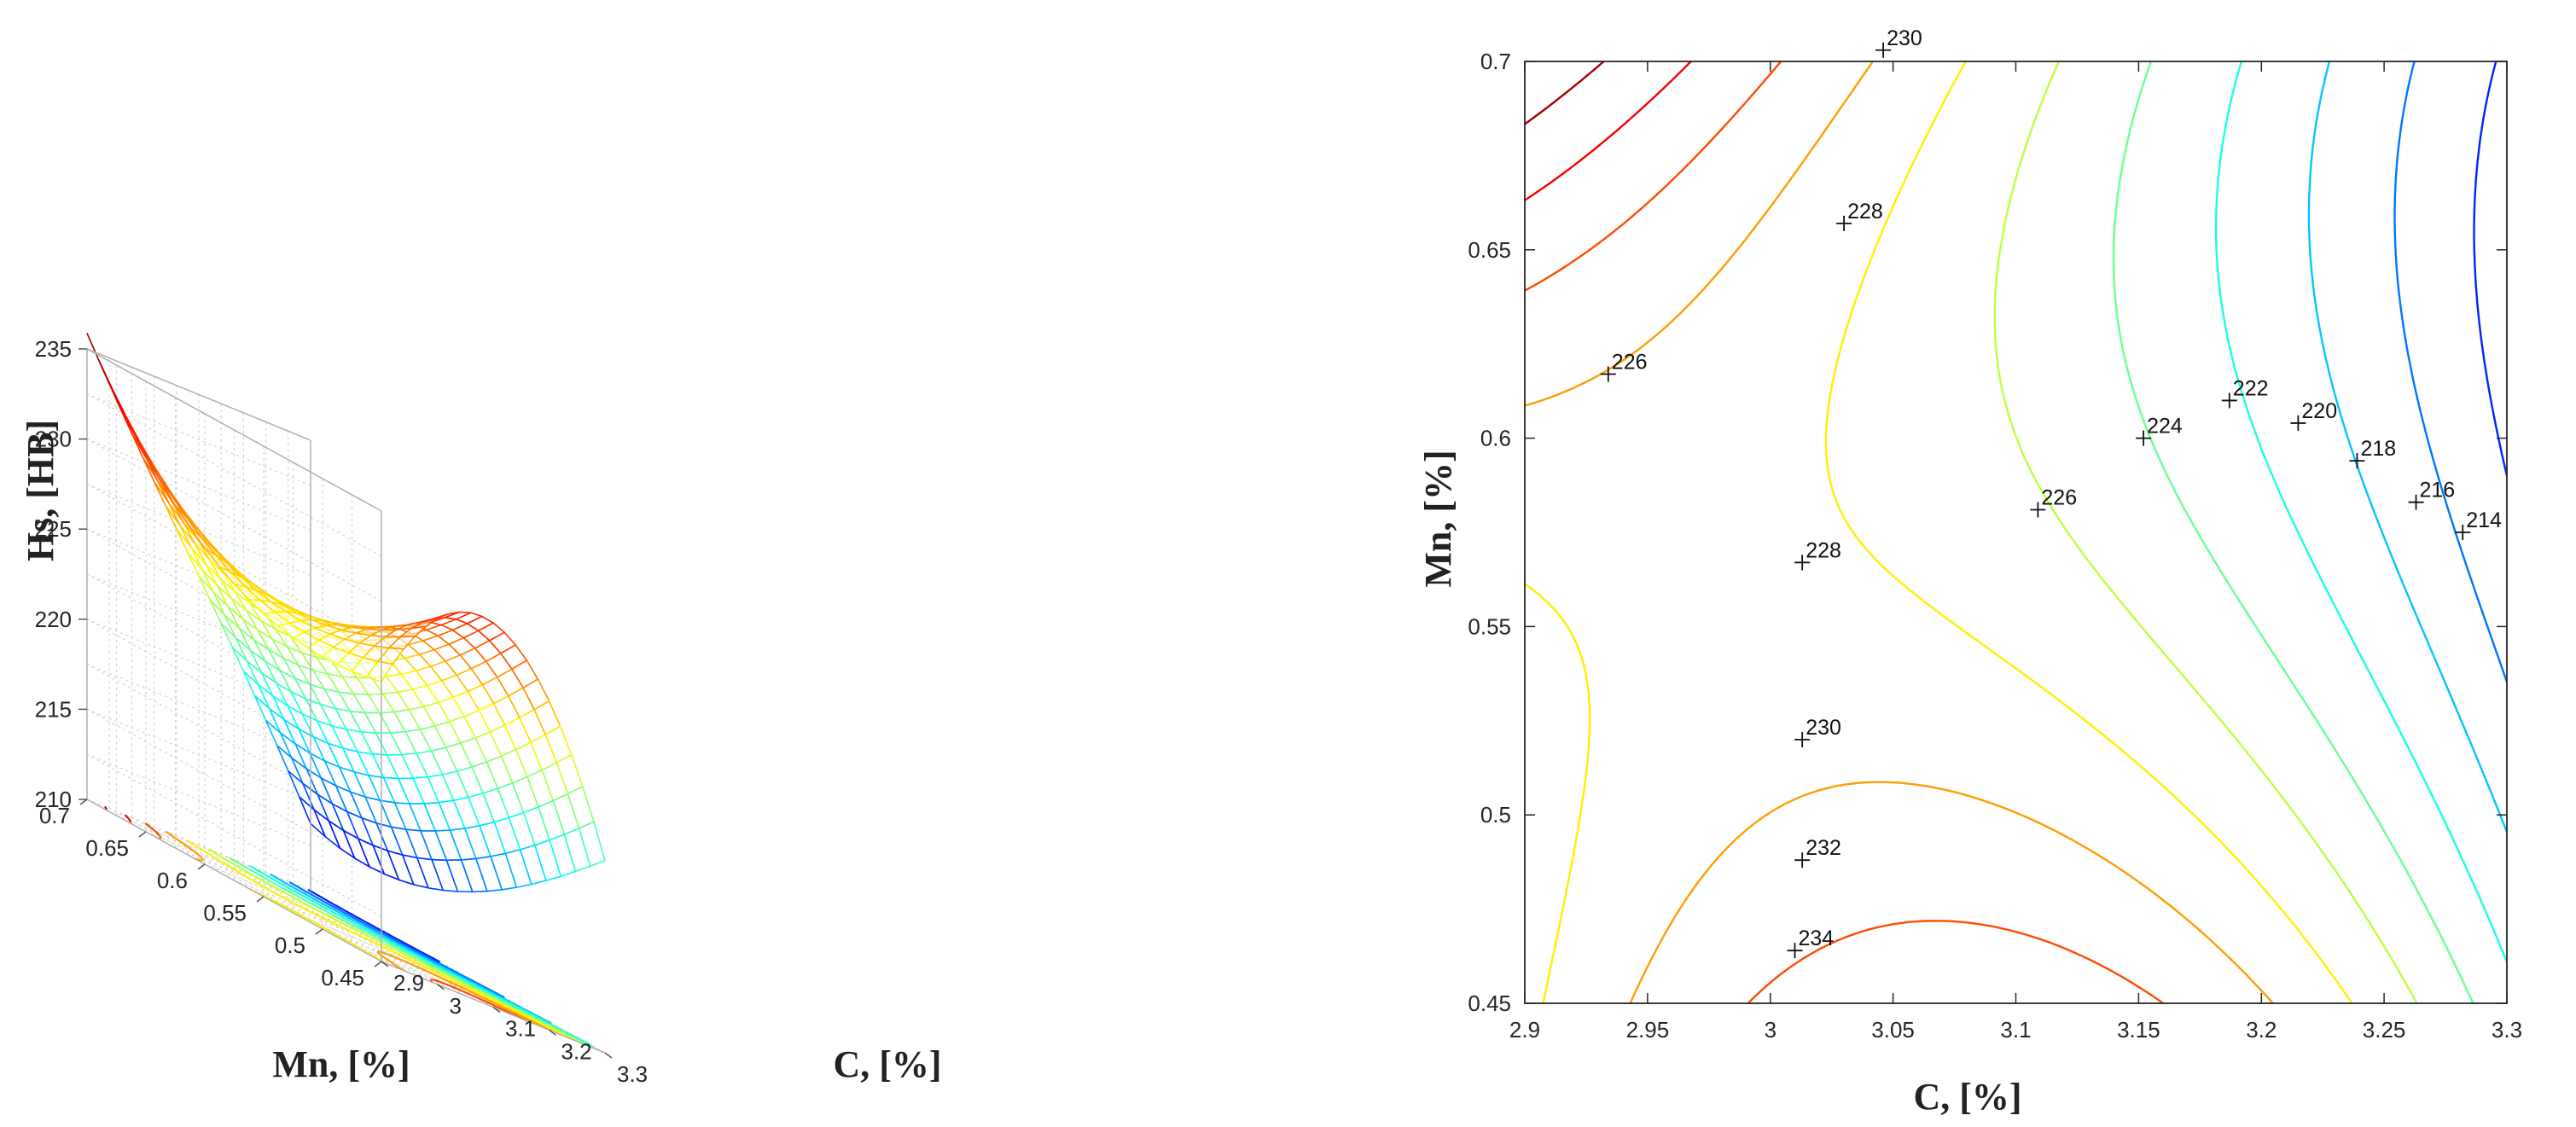  What do you see at coordinates (1823, 848) in the screenshot?
I see `contour-level-label: 232` at bounding box center [1823, 848].